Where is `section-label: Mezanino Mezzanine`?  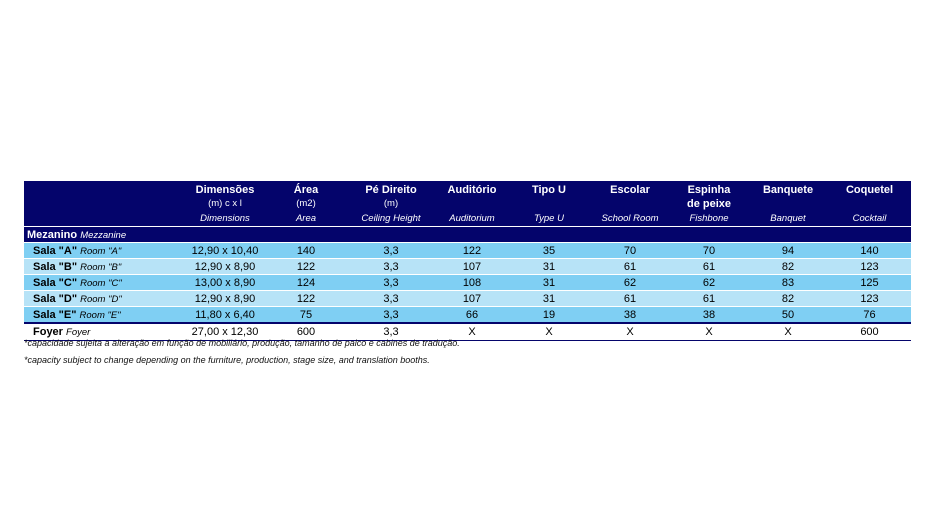 section-label: Mezanino Mezzanine is located at coordinates (467, 234).